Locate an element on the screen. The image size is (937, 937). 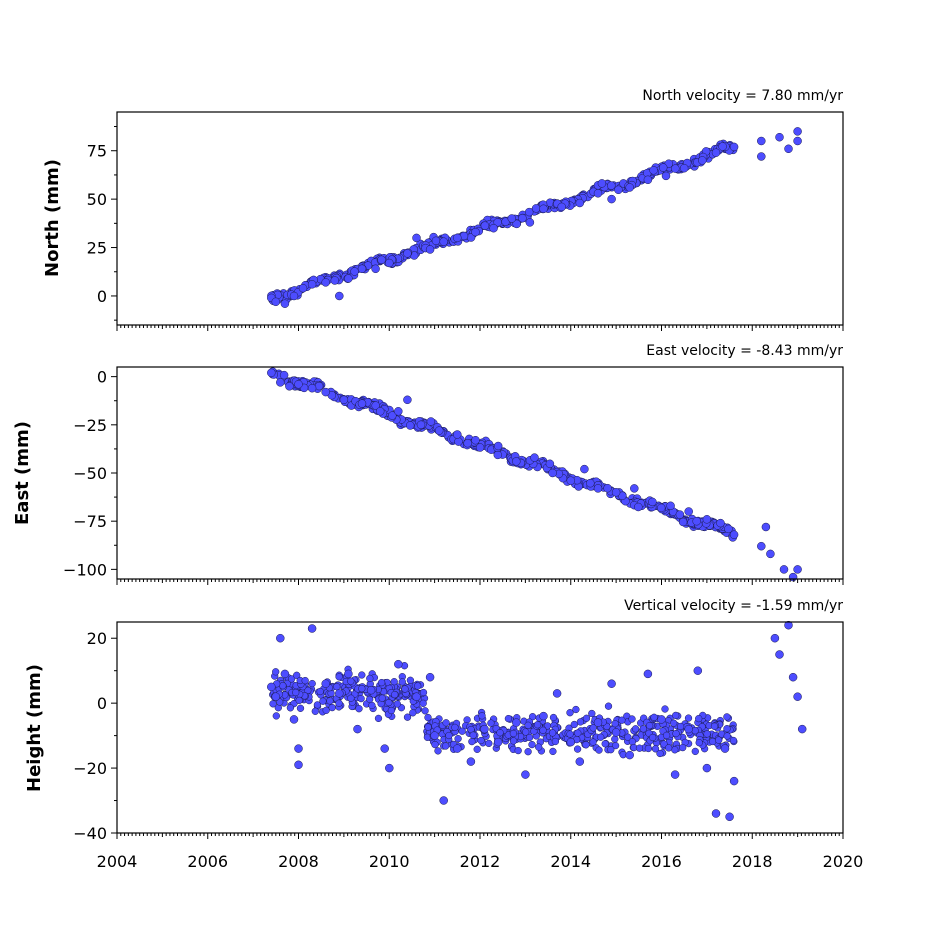
x-tick-label: 2004 is located at coordinates (117, 861).